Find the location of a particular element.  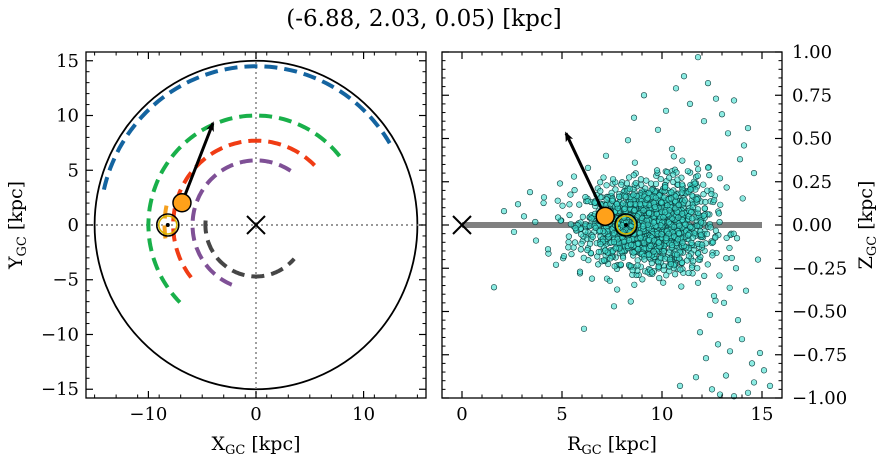

galactic-center-marker is located at coordinates (256, 225).